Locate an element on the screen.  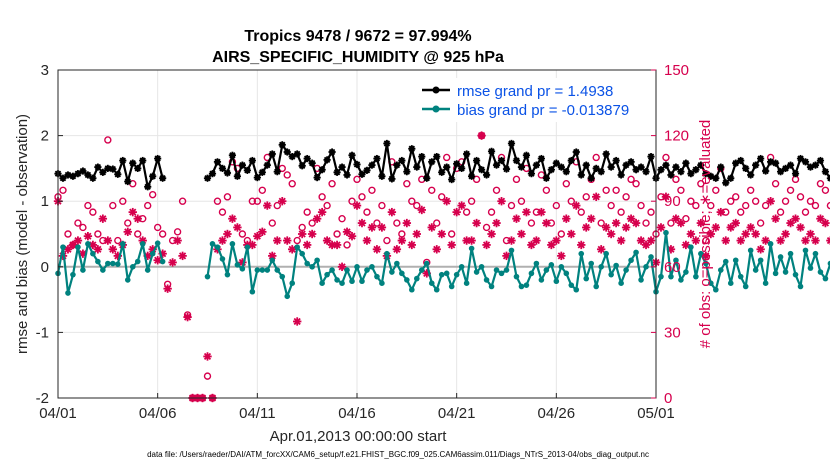
legend-bias-marker is located at coordinates (436, 109).